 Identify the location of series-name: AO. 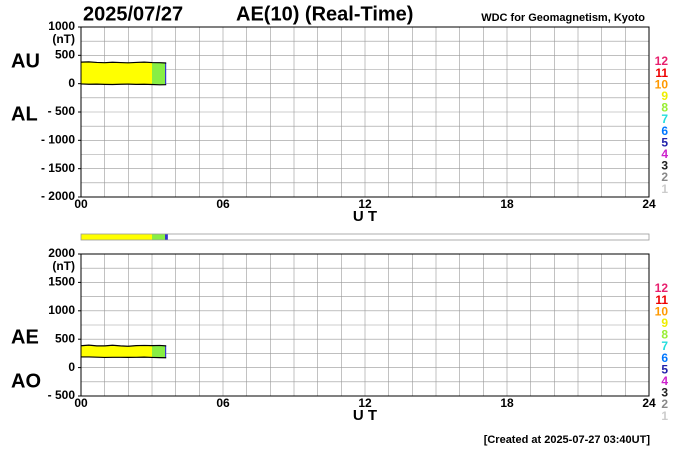
(26, 381).